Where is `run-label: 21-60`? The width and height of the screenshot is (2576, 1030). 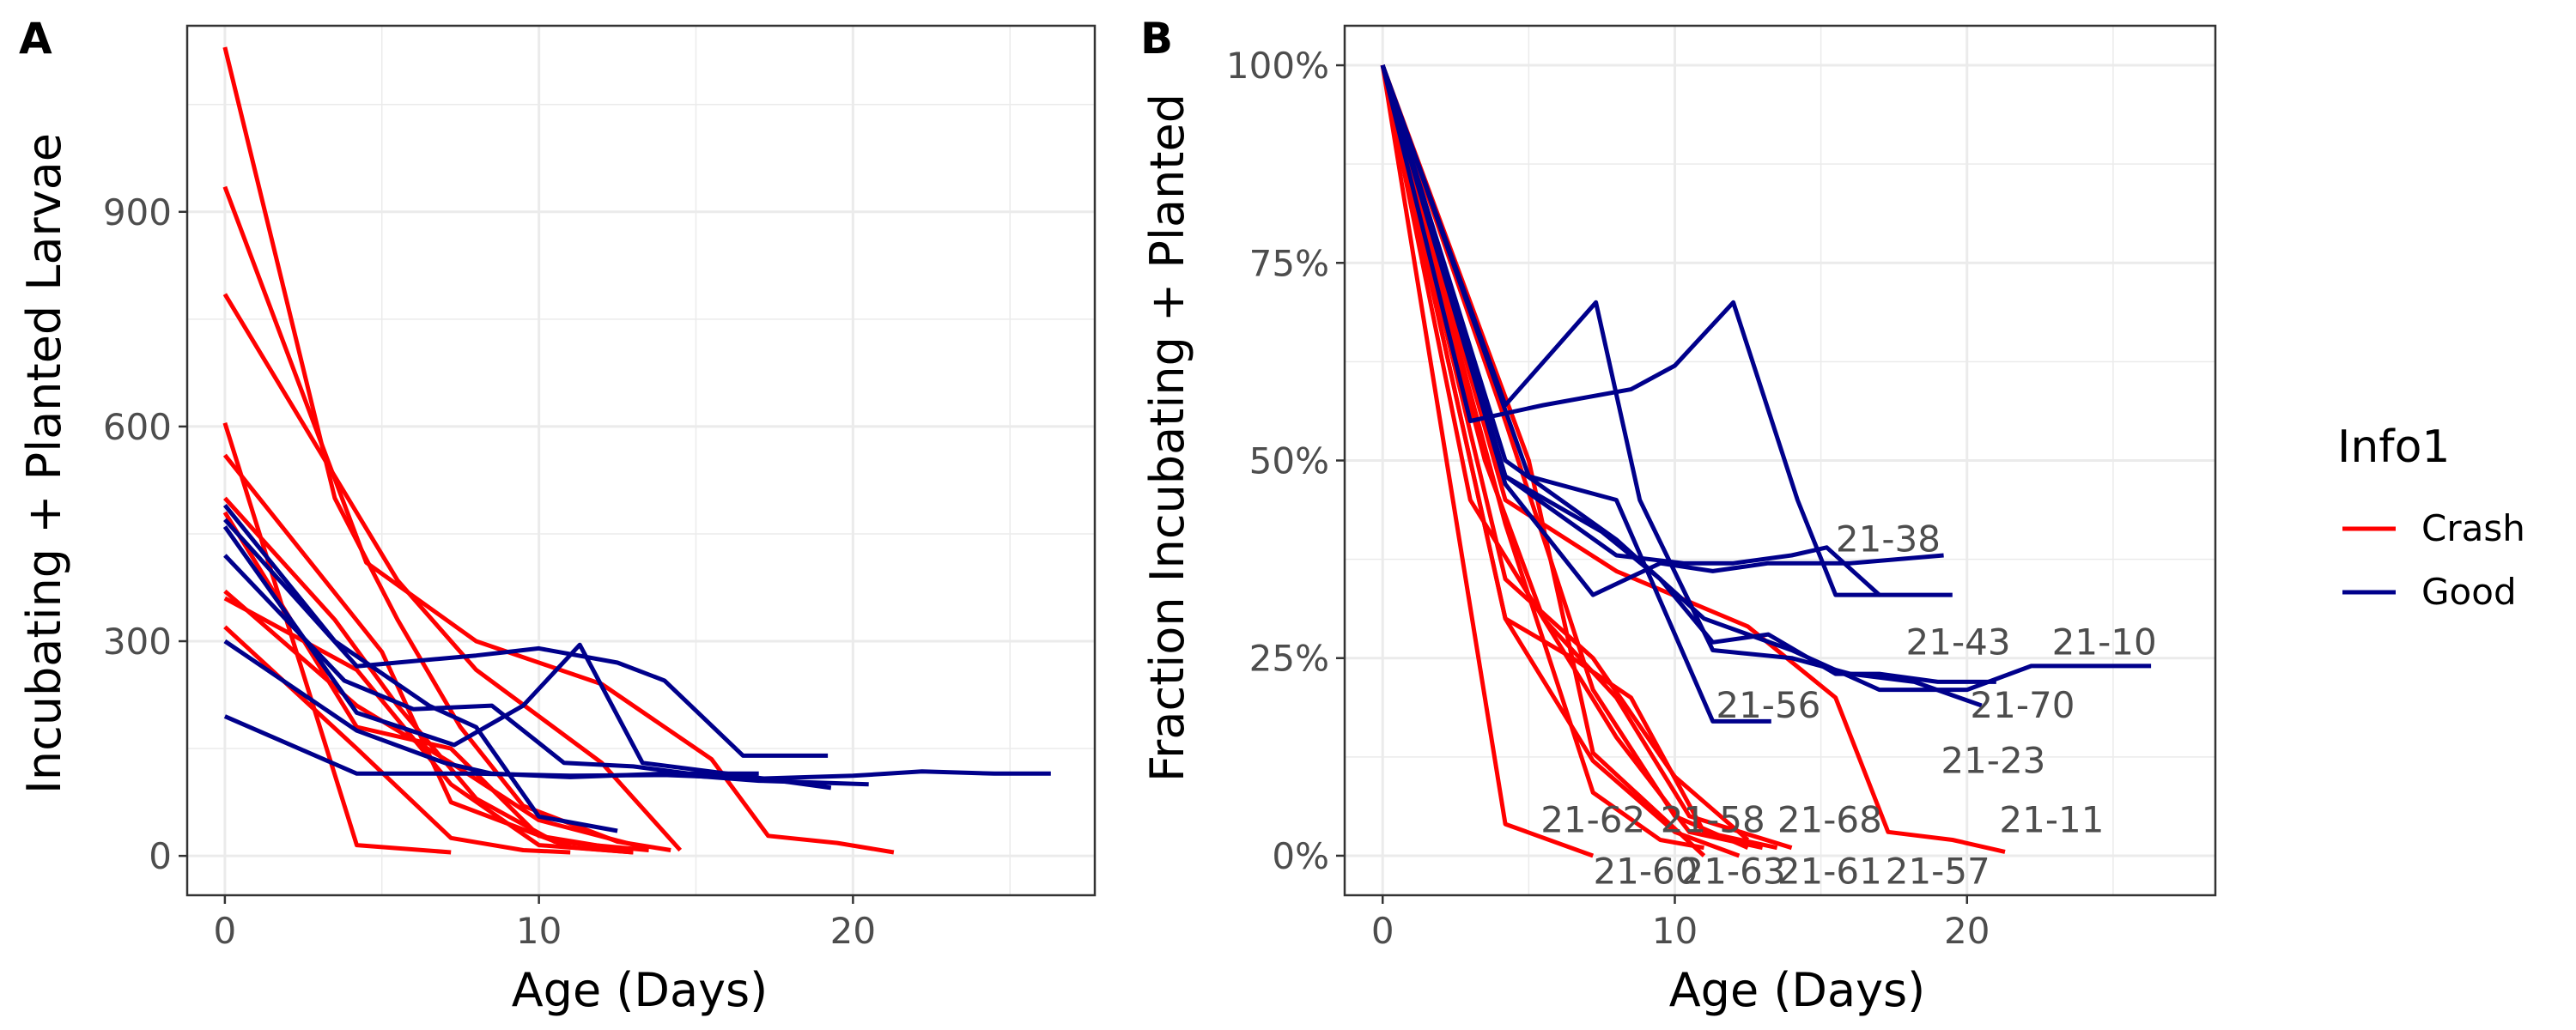
run-label: 21-60 is located at coordinates (1645, 871).